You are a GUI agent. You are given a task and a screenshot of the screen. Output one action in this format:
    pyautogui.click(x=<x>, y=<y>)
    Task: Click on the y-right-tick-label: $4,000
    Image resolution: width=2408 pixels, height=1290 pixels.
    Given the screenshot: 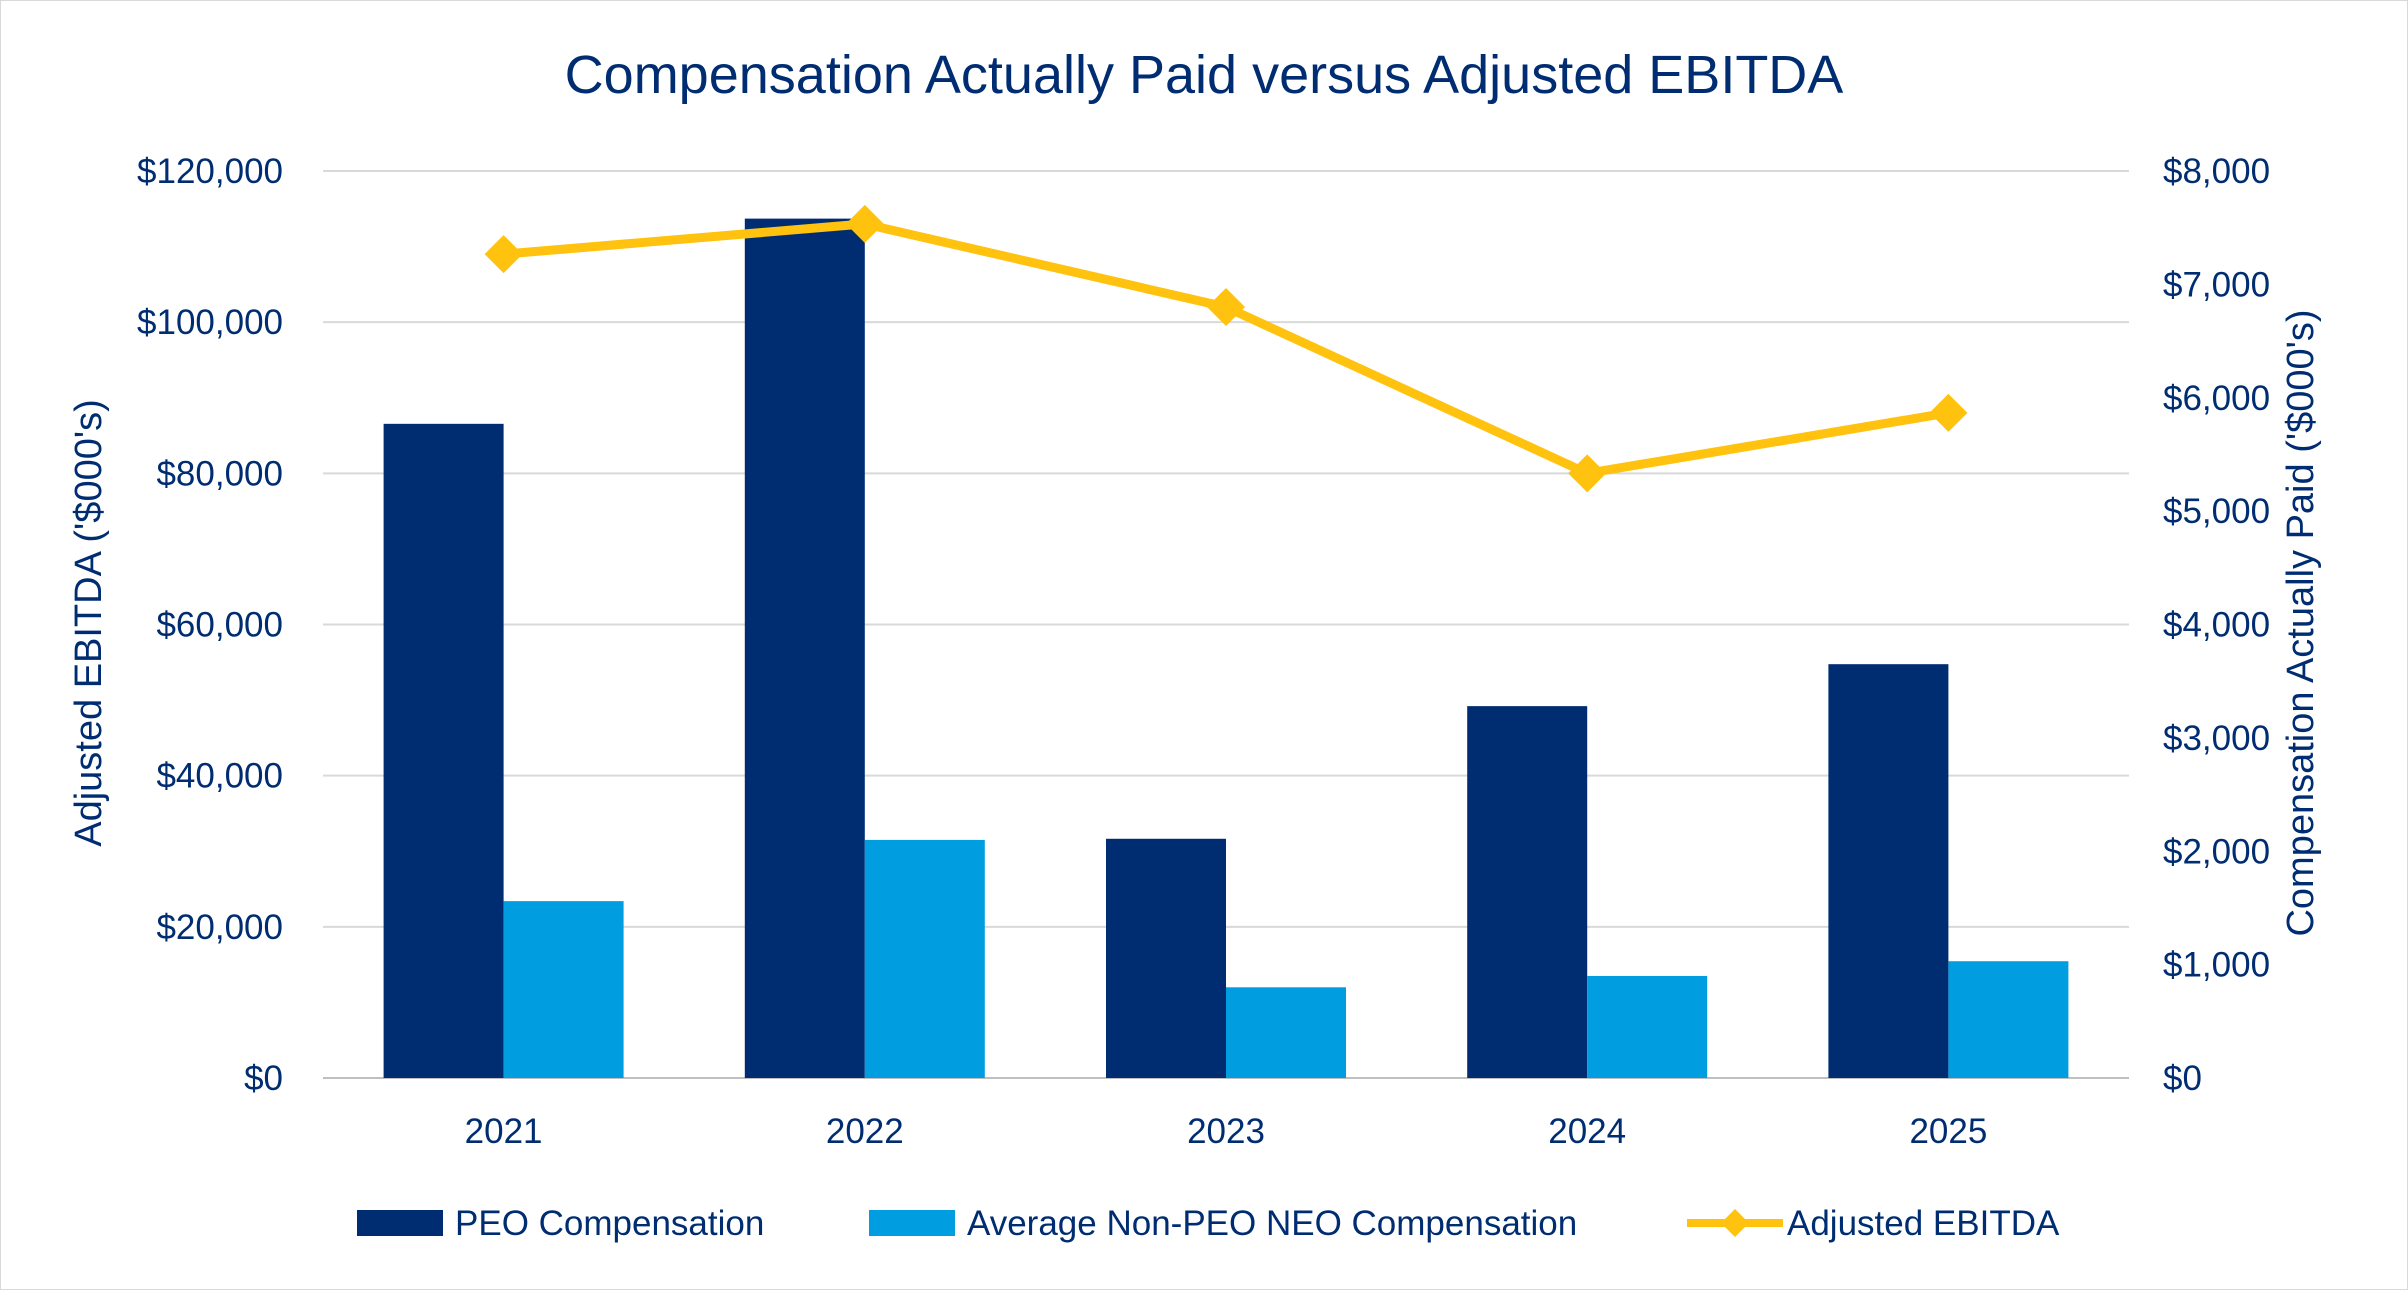 What is the action you would take?
    pyautogui.click(x=2216, y=625)
    